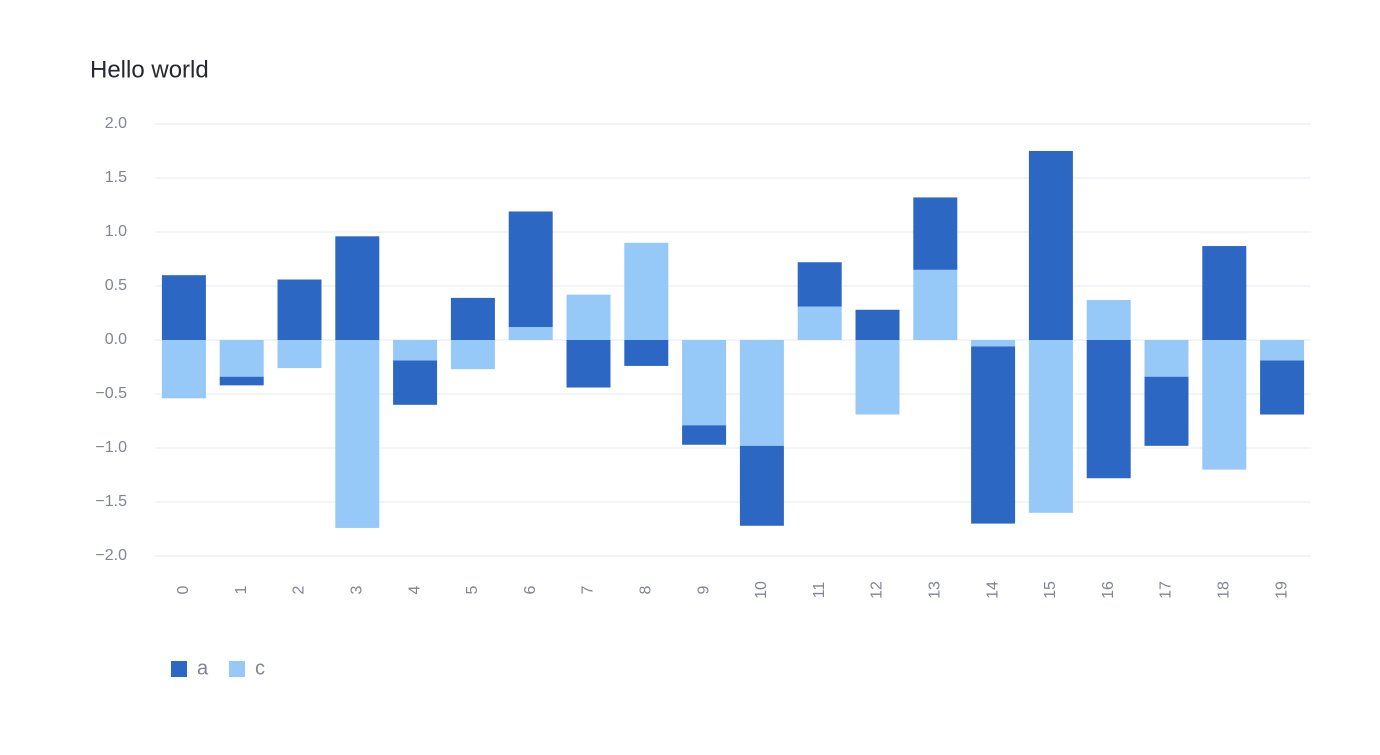 This screenshot has height=755, width=1380. Describe the element at coordinates (1050, 590) in the screenshot. I see `x-tick-label: 15` at that location.